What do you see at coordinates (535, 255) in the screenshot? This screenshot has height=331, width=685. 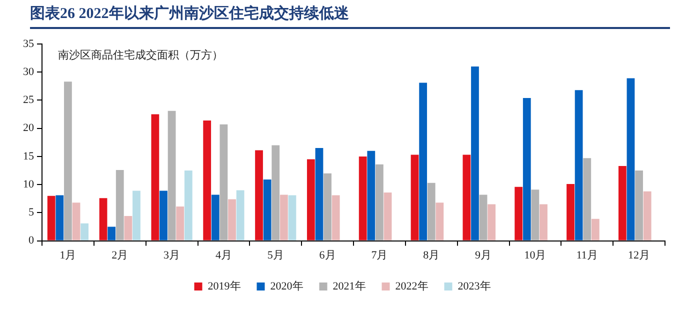 I see `x-tick-label: 10月` at bounding box center [535, 255].